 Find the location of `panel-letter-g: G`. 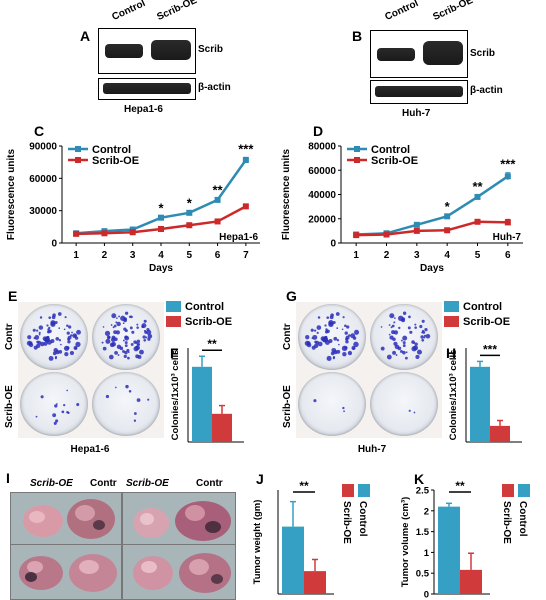

panel-letter-g: G is located at coordinates (291, 296).